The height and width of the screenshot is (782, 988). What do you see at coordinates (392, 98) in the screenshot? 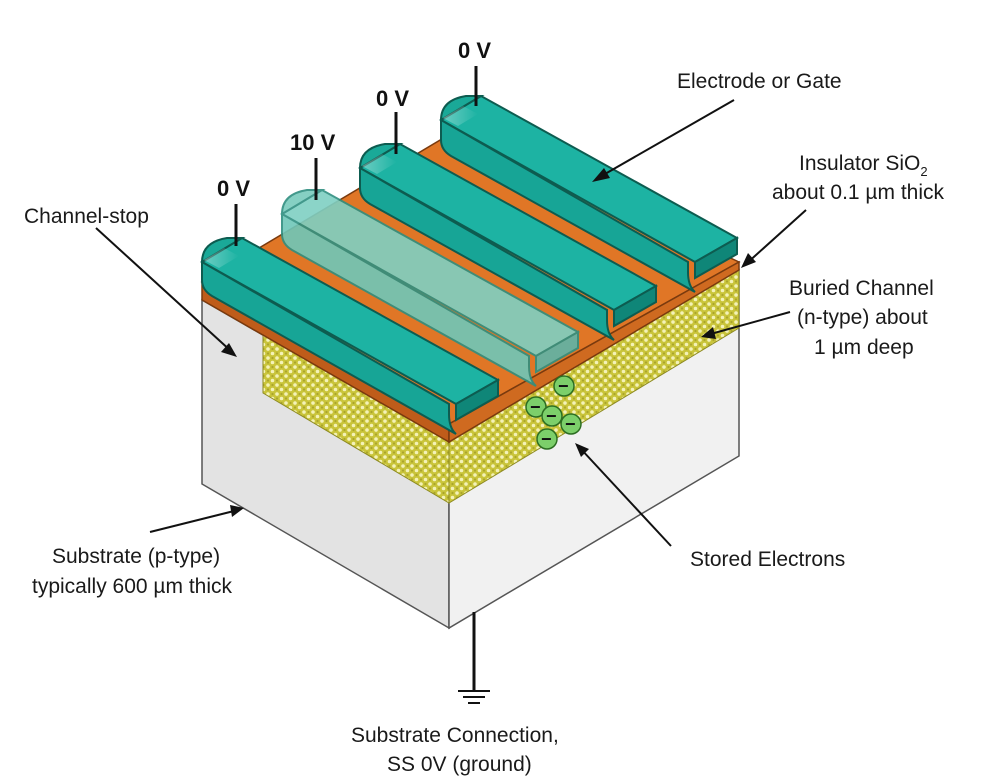
I see `voltage-label-gate-3: 0 V` at bounding box center [392, 98].